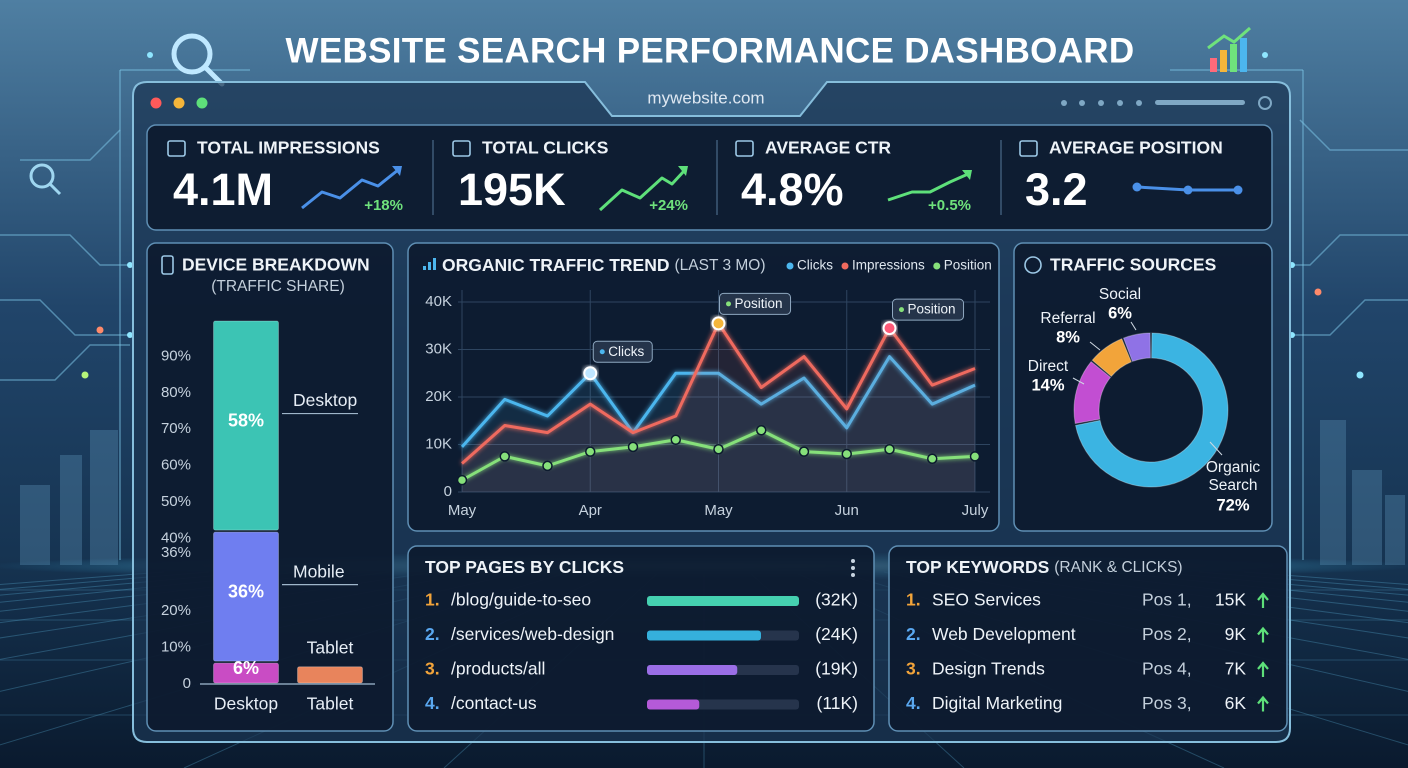 This screenshot has height=768, width=1408. What do you see at coordinates (1167, 600) in the screenshot?
I see `keyword-position: Pos 1,` at bounding box center [1167, 600].